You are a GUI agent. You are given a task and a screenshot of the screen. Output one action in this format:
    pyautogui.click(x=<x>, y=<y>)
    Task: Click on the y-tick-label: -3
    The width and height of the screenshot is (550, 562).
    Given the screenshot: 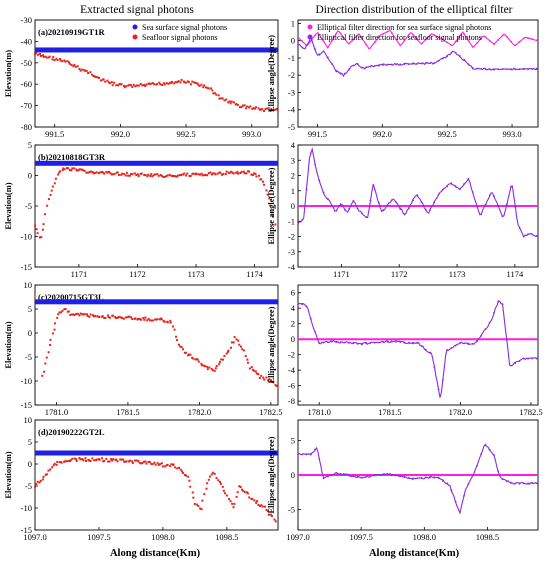 What is the action you would take?
    pyautogui.click(x=291, y=252)
    